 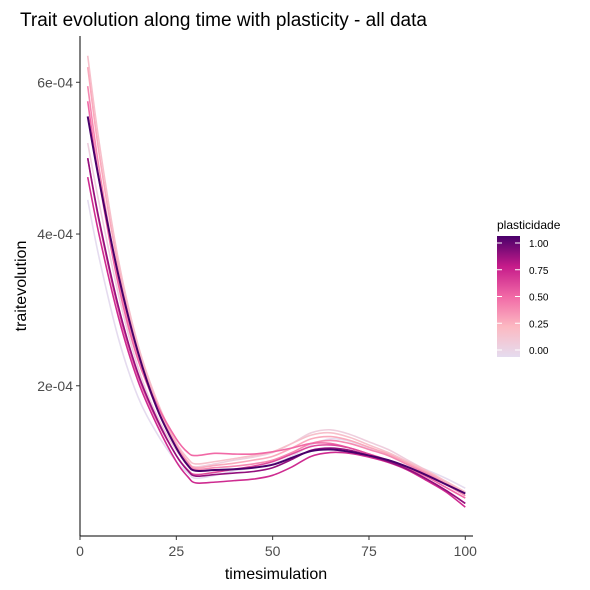 What do you see at coordinates (466, 551) in the screenshot?
I see `x-tick-label: 100` at bounding box center [466, 551].